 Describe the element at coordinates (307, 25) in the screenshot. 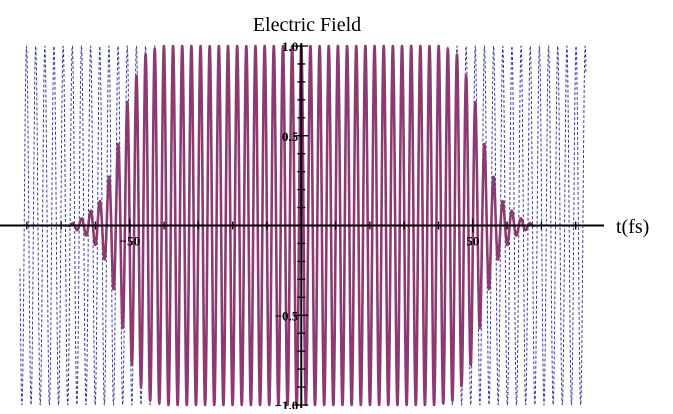

I see `chart-title: Electric Field` at that location.